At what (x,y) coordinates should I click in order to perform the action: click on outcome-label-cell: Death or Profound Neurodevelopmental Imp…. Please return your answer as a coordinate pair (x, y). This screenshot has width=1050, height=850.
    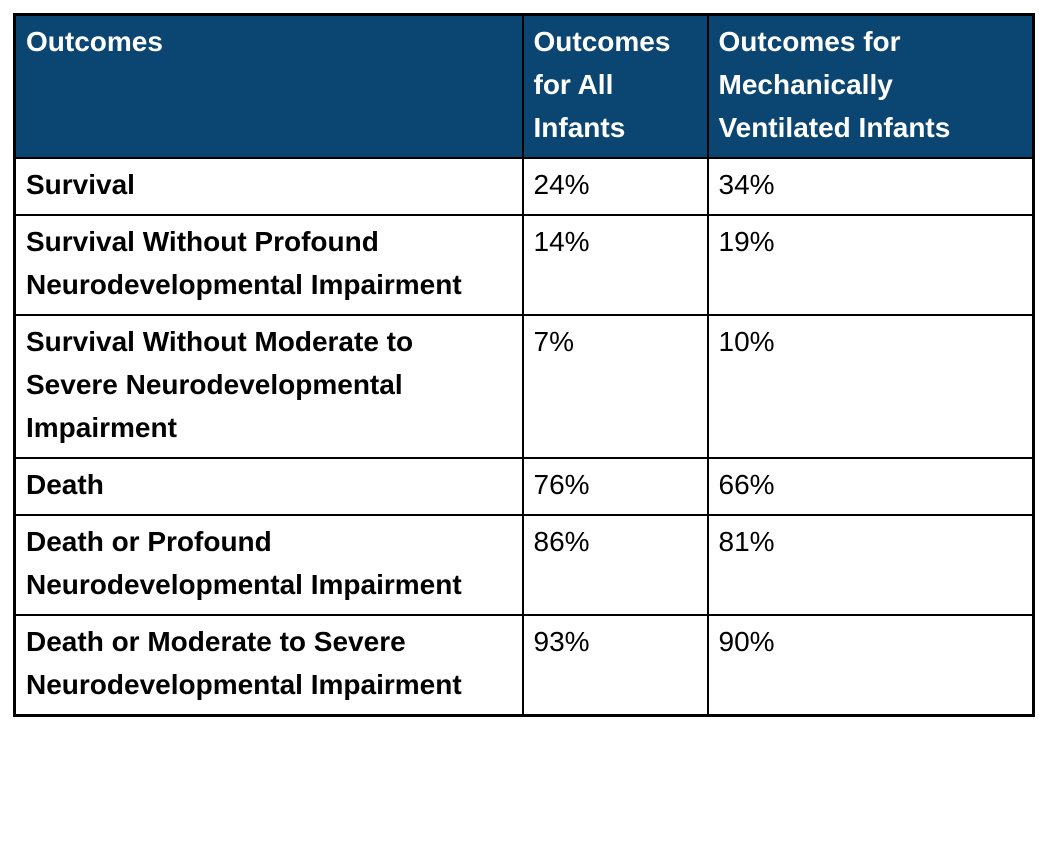
    Looking at the image, I should click on (268, 565).